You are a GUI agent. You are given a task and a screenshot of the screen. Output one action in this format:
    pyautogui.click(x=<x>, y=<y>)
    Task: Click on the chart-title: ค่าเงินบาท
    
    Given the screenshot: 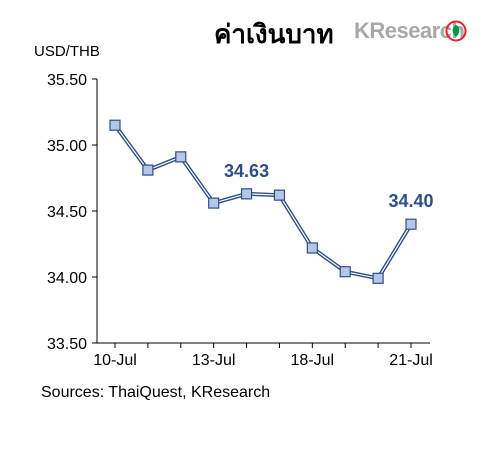 What is the action you would take?
    pyautogui.click(x=274, y=35)
    